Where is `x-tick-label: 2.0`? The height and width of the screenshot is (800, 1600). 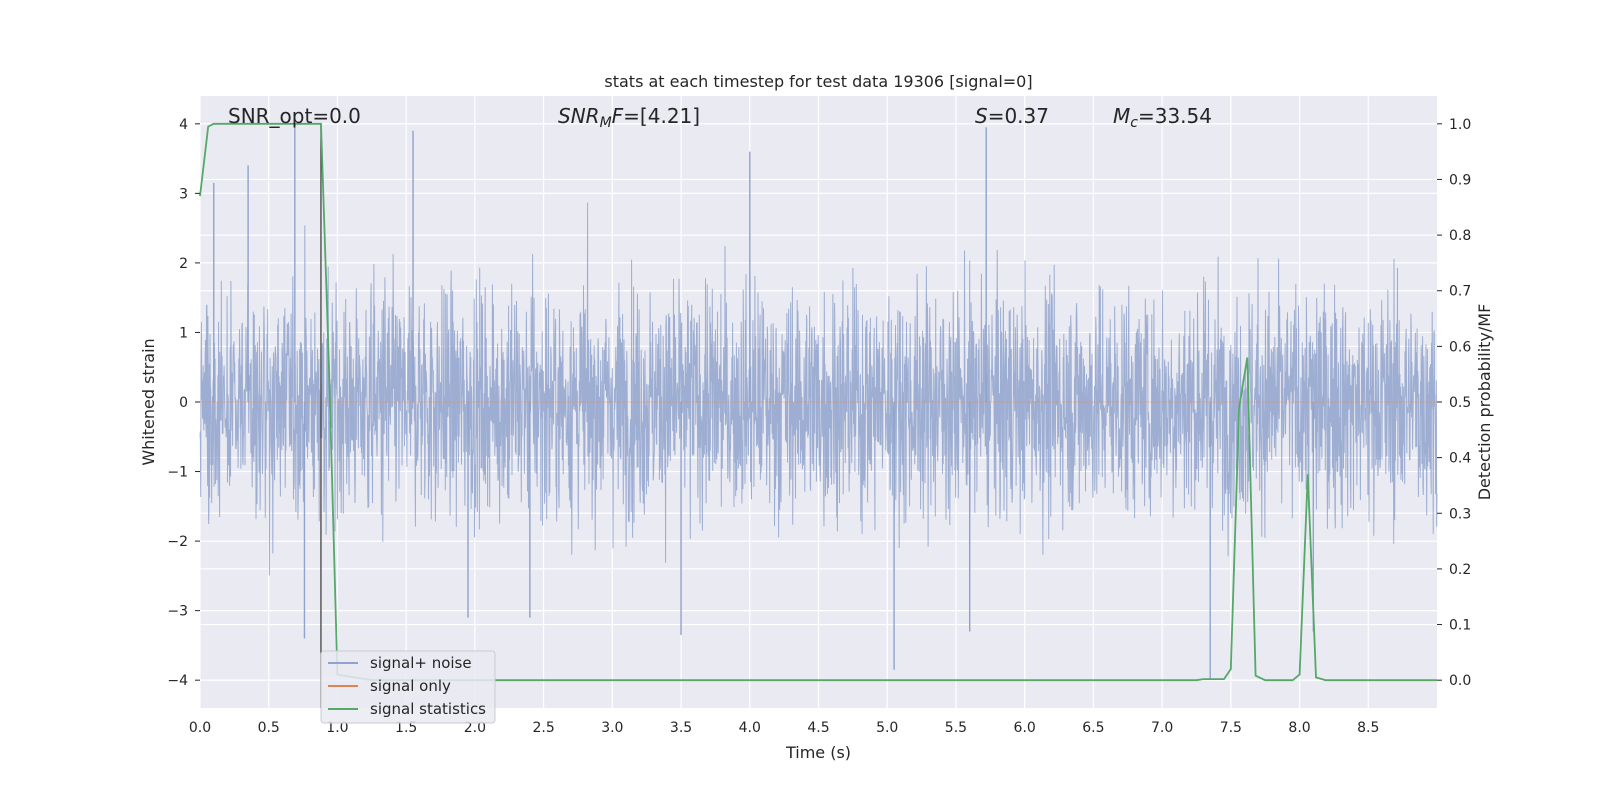 x-tick-label: 2.0 is located at coordinates (475, 728).